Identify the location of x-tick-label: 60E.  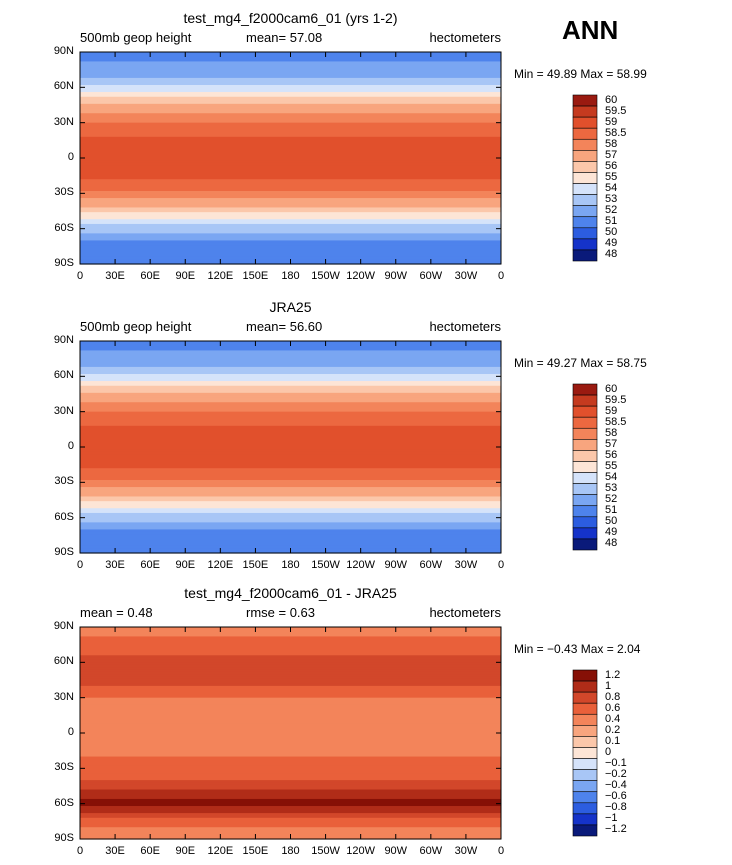
(150, 276).